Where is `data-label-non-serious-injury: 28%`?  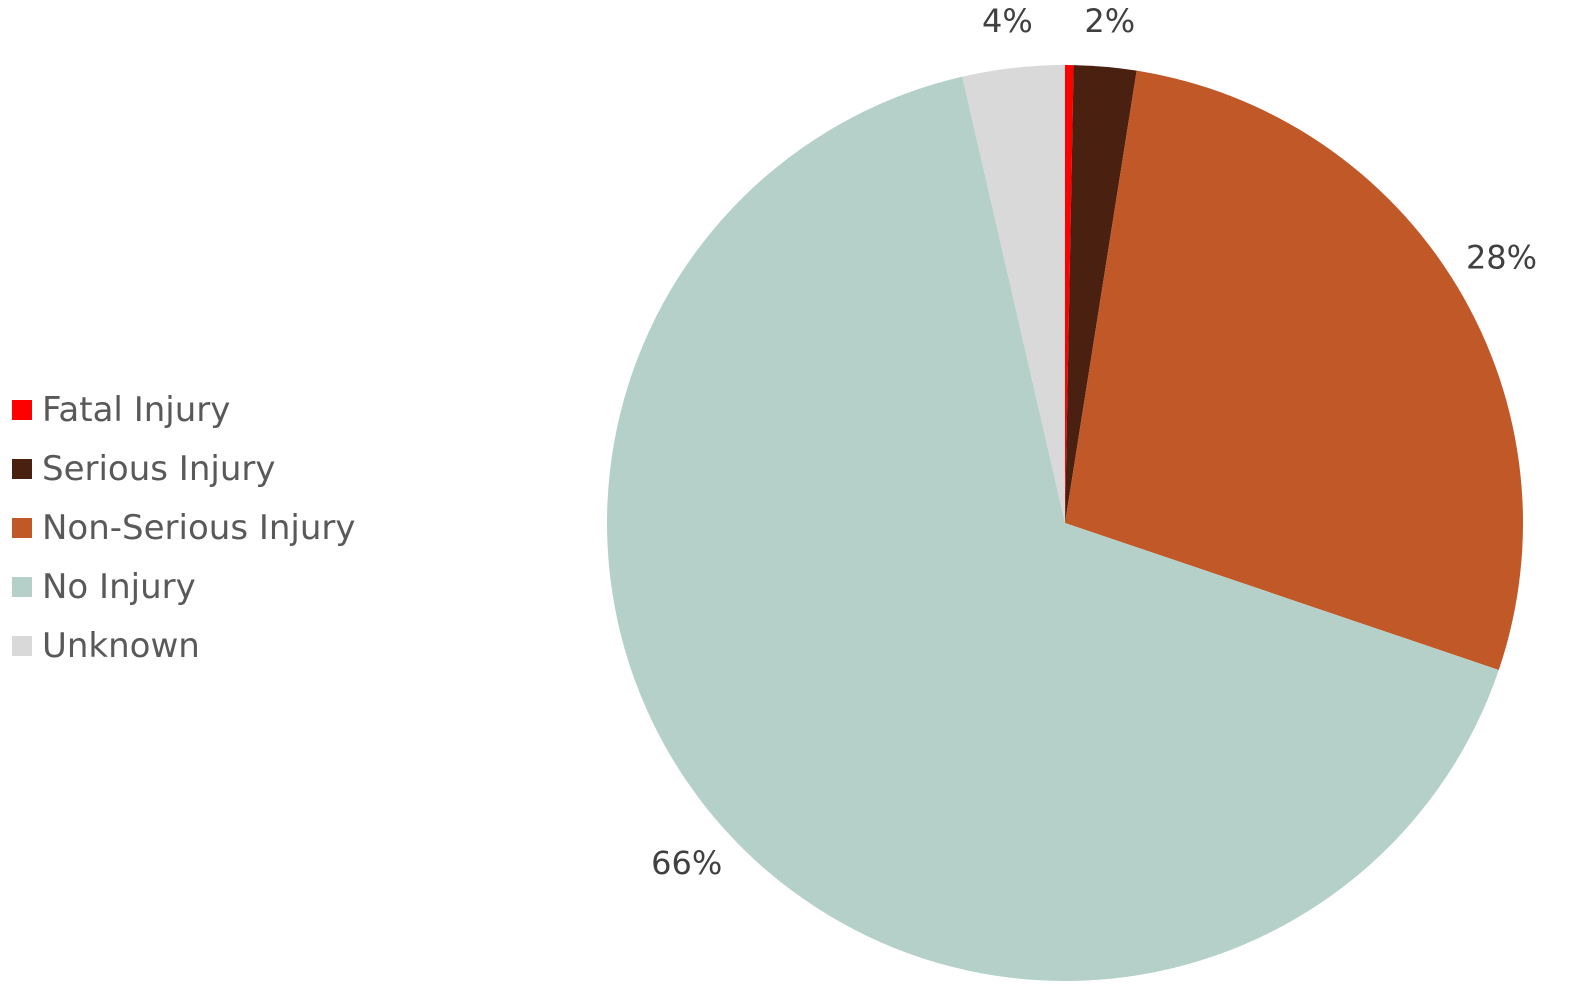
data-label-non-serious-injury: 28% is located at coordinates (1501, 257).